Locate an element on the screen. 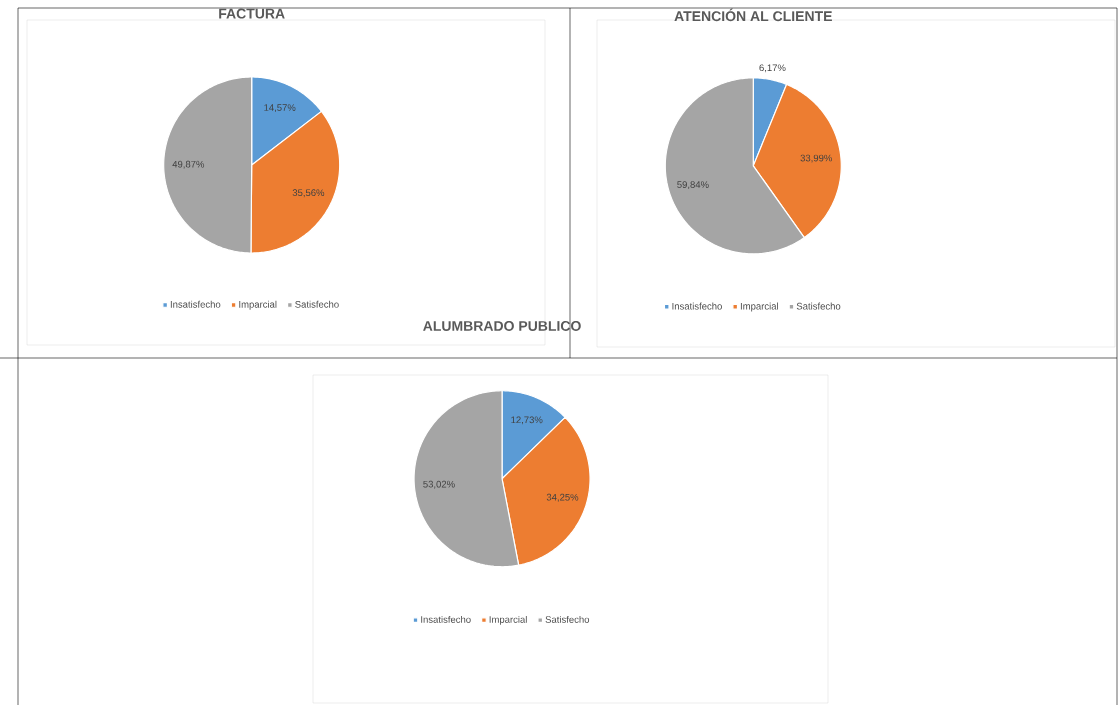  legend-label: Imparcial is located at coordinates (508, 620).